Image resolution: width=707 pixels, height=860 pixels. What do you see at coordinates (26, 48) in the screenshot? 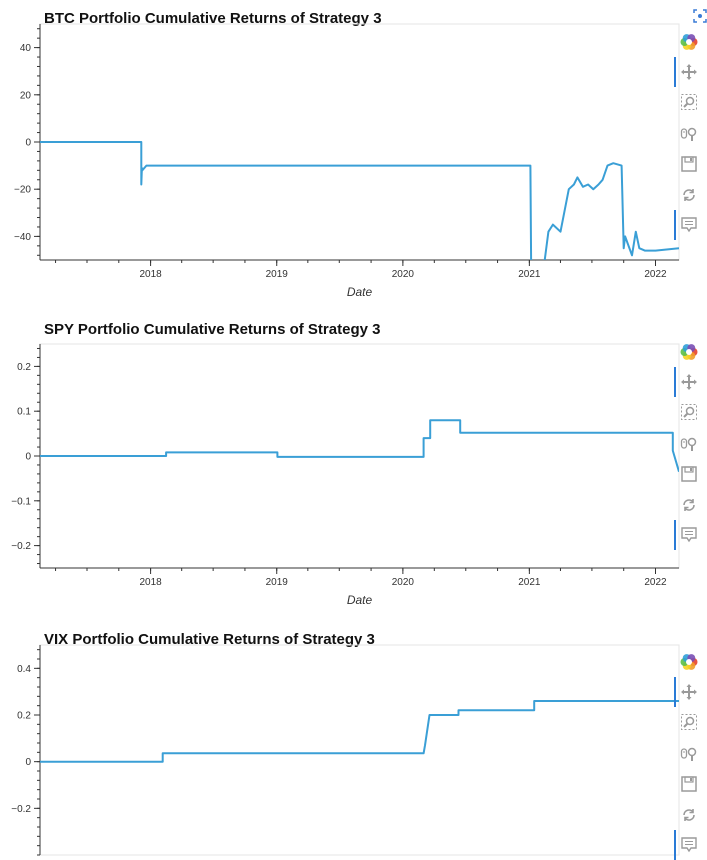
I see `y-tick-label: 40` at bounding box center [26, 48].